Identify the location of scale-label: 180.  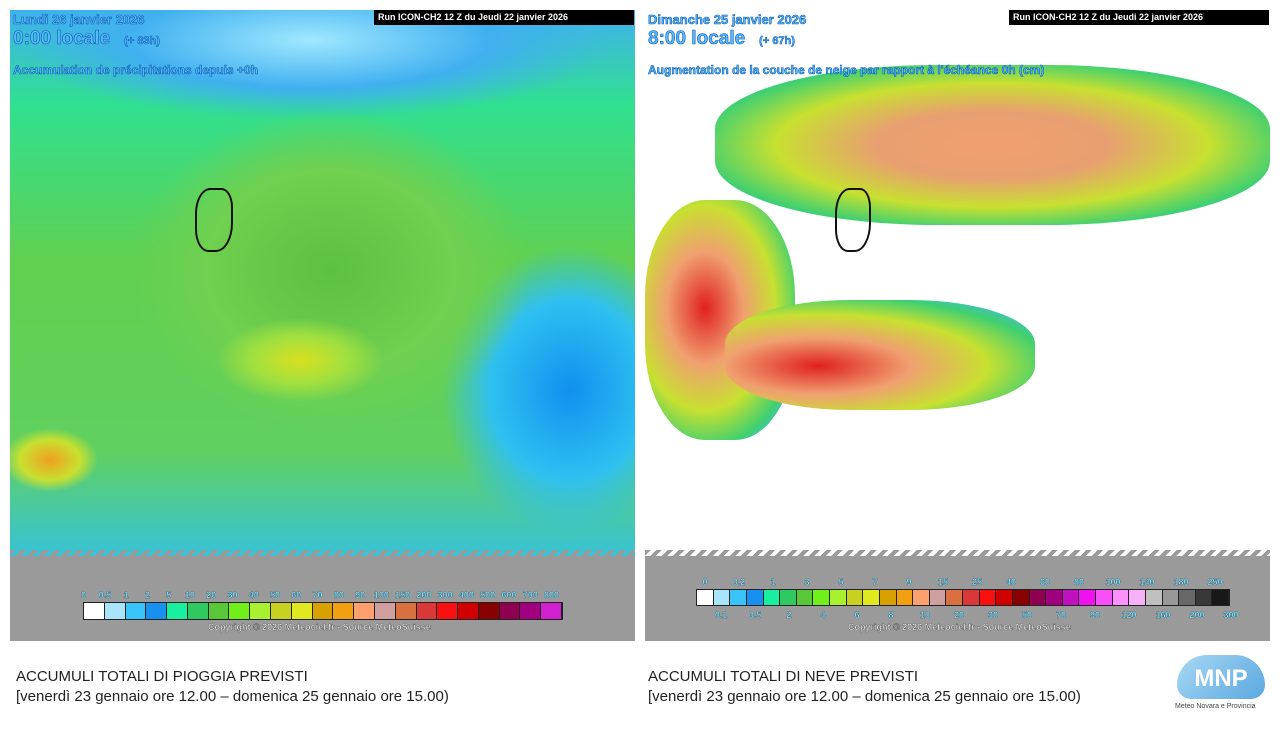
(1181, 582).